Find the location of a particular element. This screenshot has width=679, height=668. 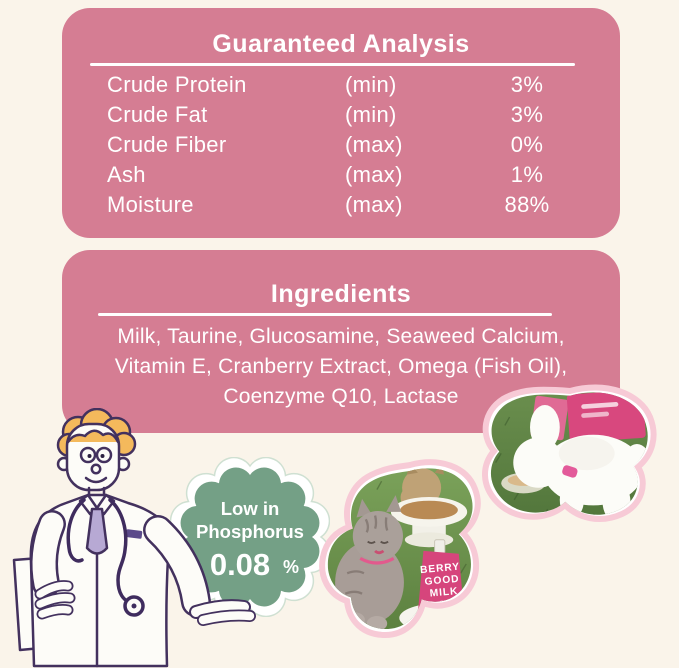

ingredients-divider is located at coordinates (325, 314).